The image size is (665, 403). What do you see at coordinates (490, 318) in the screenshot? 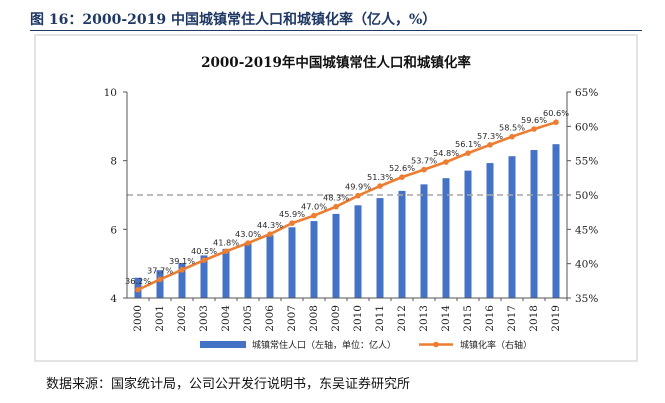
I see `x-tick-label-2016: 2016` at bounding box center [490, 318].